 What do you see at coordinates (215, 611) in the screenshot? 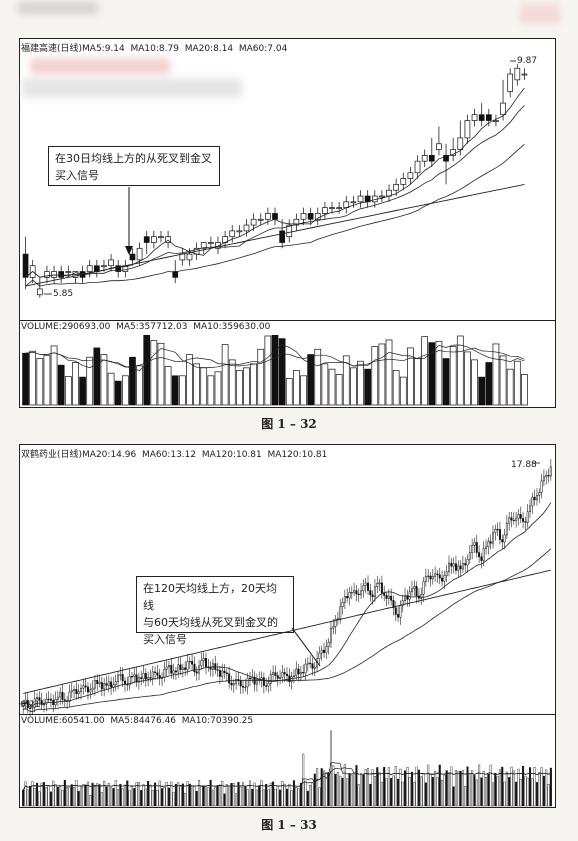
I see `annotation-callout-2: 在120天均线上方，20天均线 与60天均线从死叉到金叉的 买入信号` at bounding box center [215, 611].